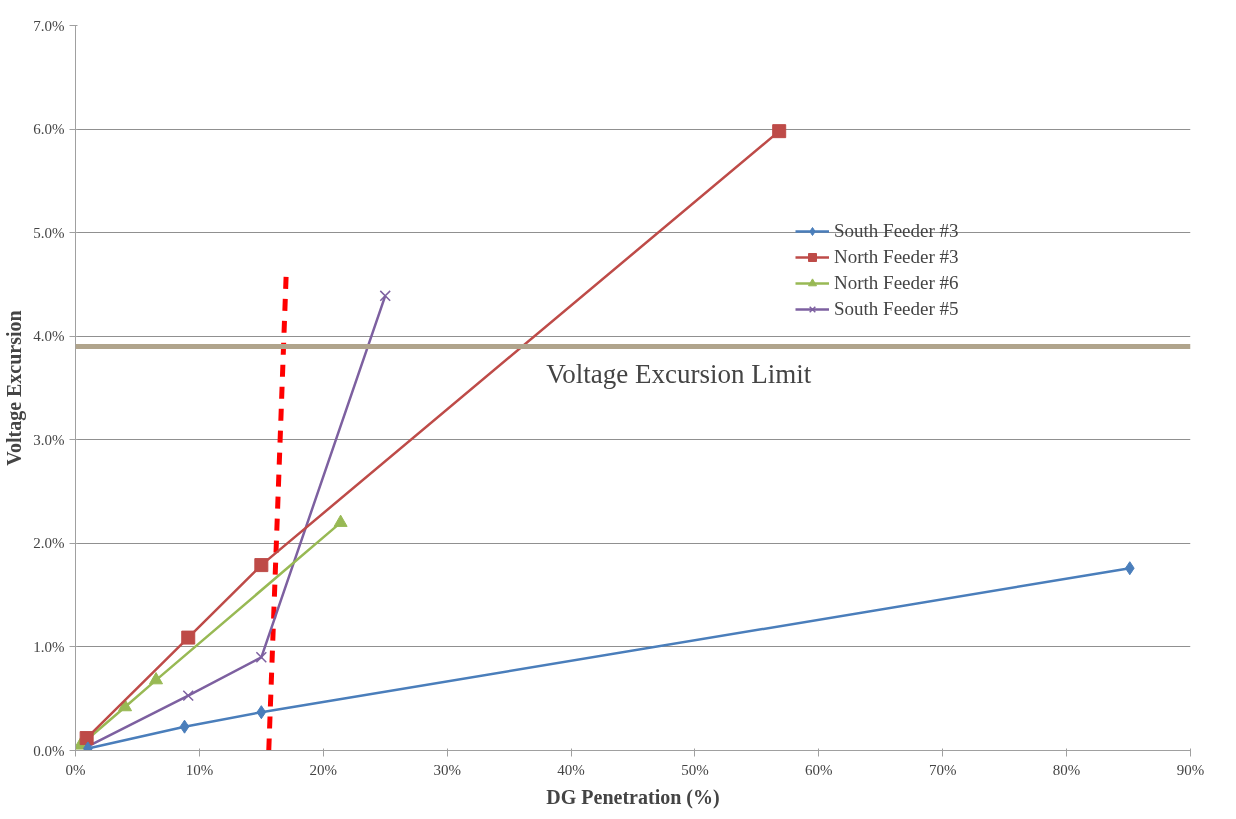 This screenshot has width=1236, height=819. What do you see at coordinates (49, 750) in the screenshot?
I see `y-tick-label: 0.0%` at bounding box center [49, 750].